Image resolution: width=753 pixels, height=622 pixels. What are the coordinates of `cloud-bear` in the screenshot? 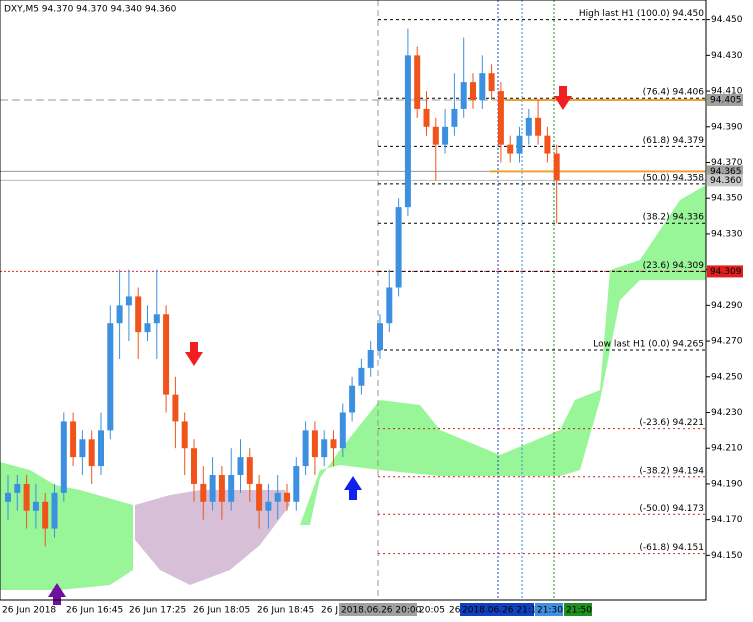 It's located at (212, 537).